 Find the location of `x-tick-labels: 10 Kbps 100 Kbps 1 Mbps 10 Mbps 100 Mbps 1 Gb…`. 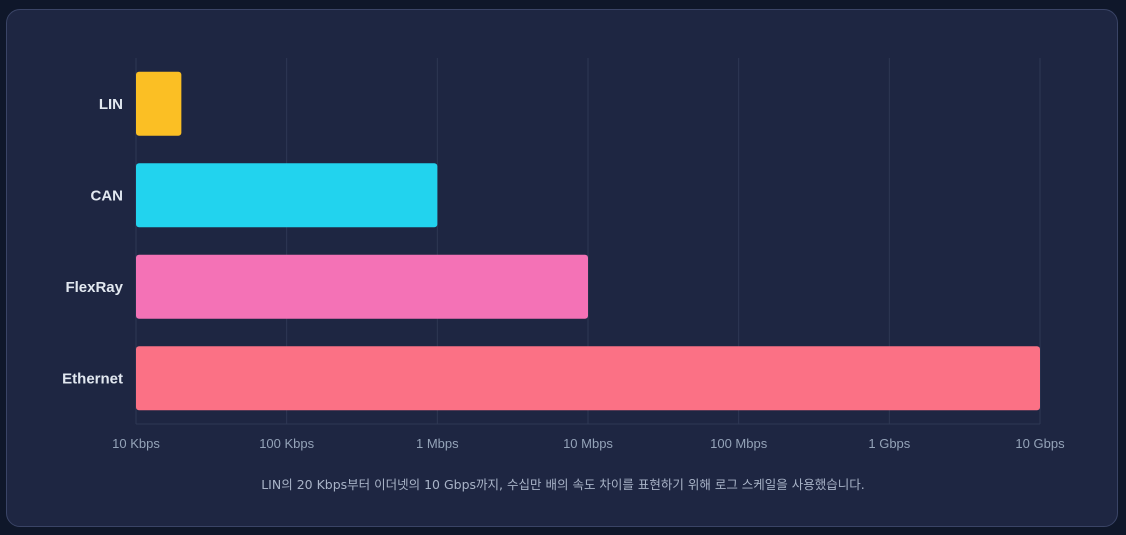

x-tick-labels: 10 Kbps 100 Kbps 1 Mbps 10 Mbps 100 Mbps 1 Gb… is located at coordinates (588, 443).